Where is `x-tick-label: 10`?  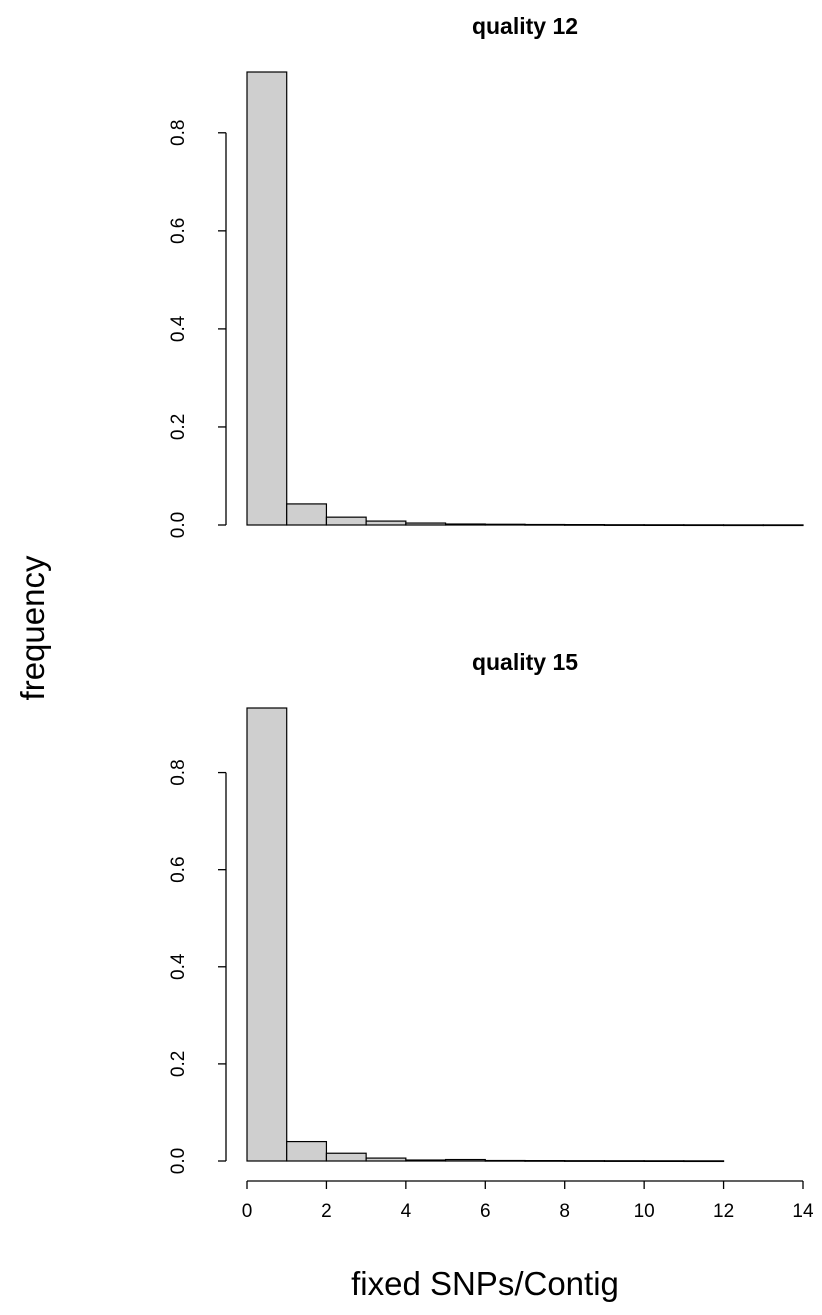
x-tick-label: 10 is located at coordinates (644, 1211).